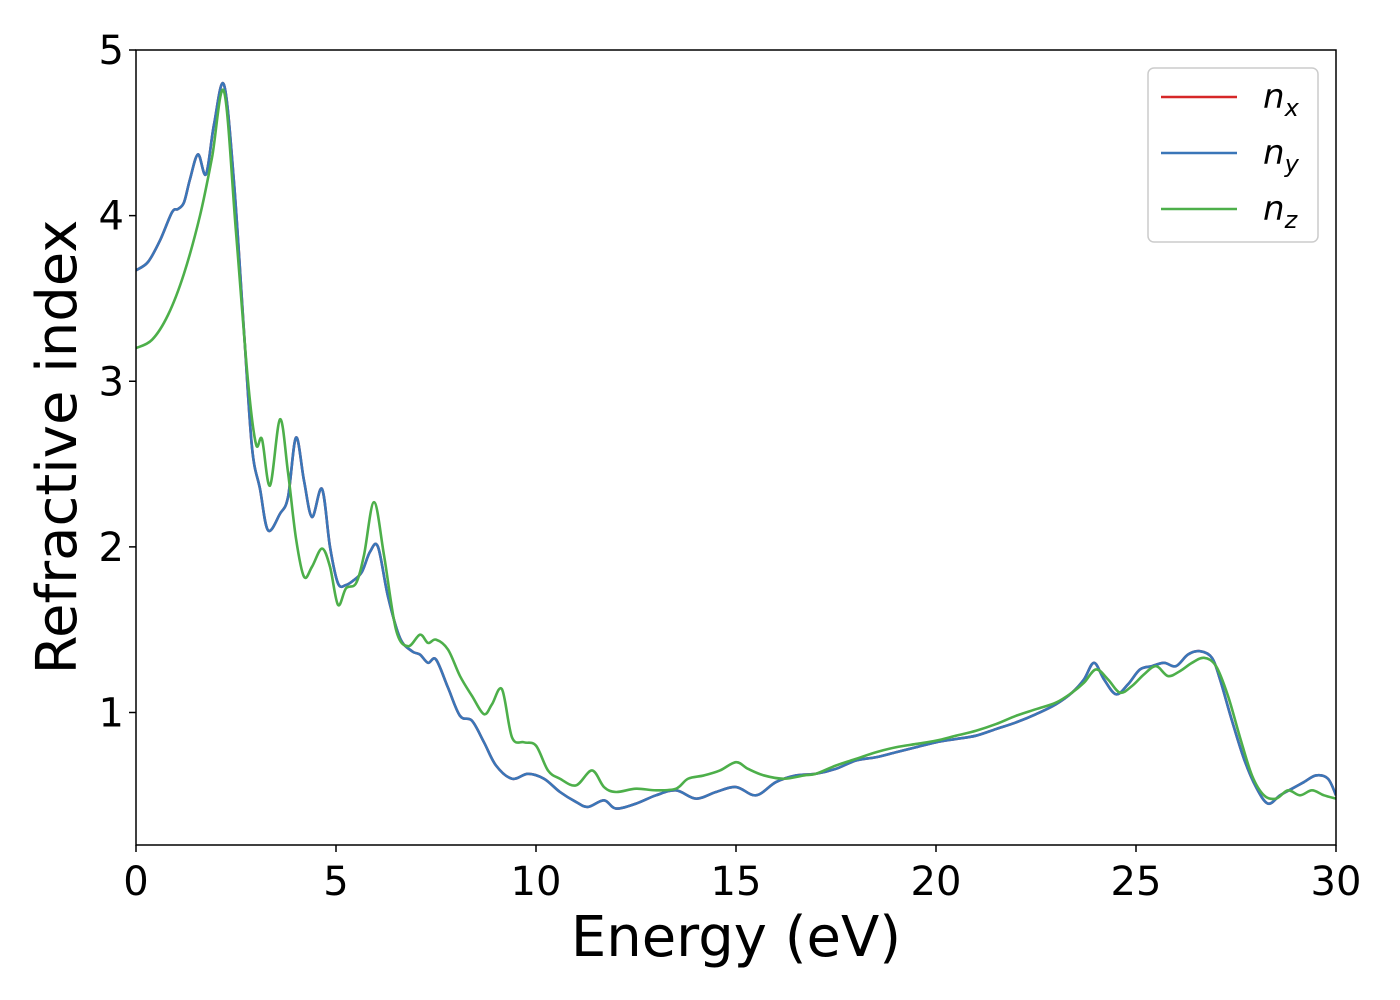 This screenshot has height=1000, width=1400. What do you see at coordinates (111, 548) in the screenshot?
I see `y-tick-label: 2` at bounding box center [111, 548].